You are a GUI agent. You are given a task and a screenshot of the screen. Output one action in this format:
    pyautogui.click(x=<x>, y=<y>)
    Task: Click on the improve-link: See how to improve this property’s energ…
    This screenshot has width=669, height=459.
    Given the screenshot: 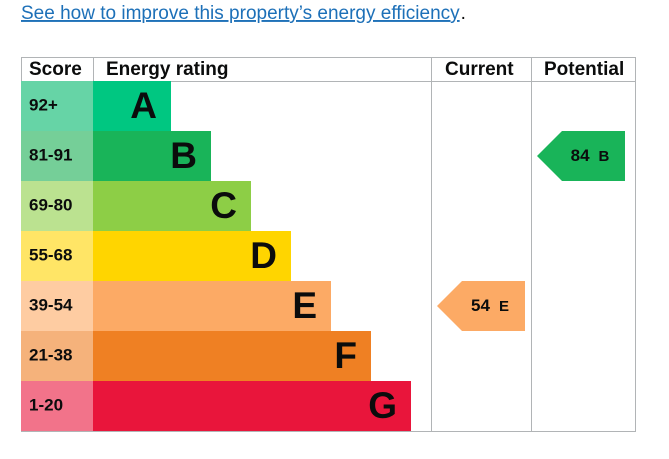 What is the action you would take?
    pyautogui.click(x=240, y=13)
    